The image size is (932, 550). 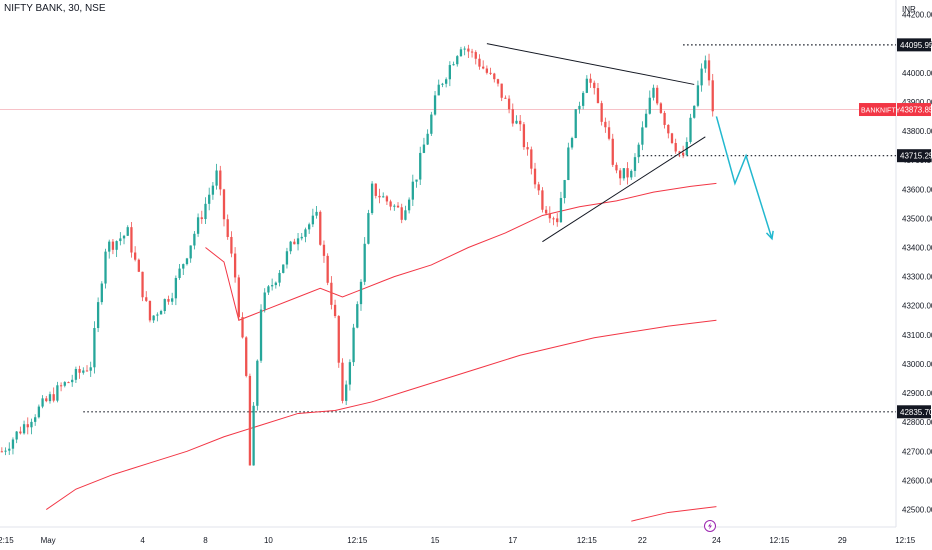 I want to click on bolt-icon, so click(x=710, y=526).